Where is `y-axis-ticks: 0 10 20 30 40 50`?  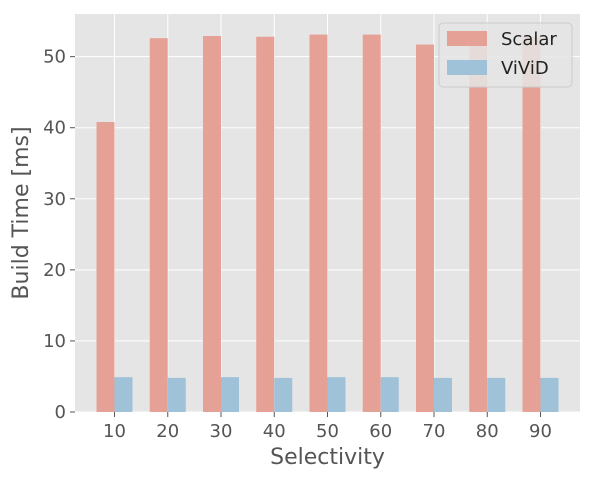
y-axis-ticks: 0 10 20 30 40 50 is located at coordinates (59, 235).